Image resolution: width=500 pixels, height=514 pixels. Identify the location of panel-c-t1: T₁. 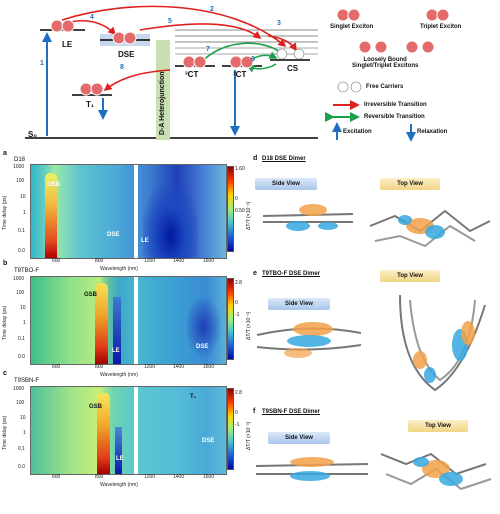
(193, 397).